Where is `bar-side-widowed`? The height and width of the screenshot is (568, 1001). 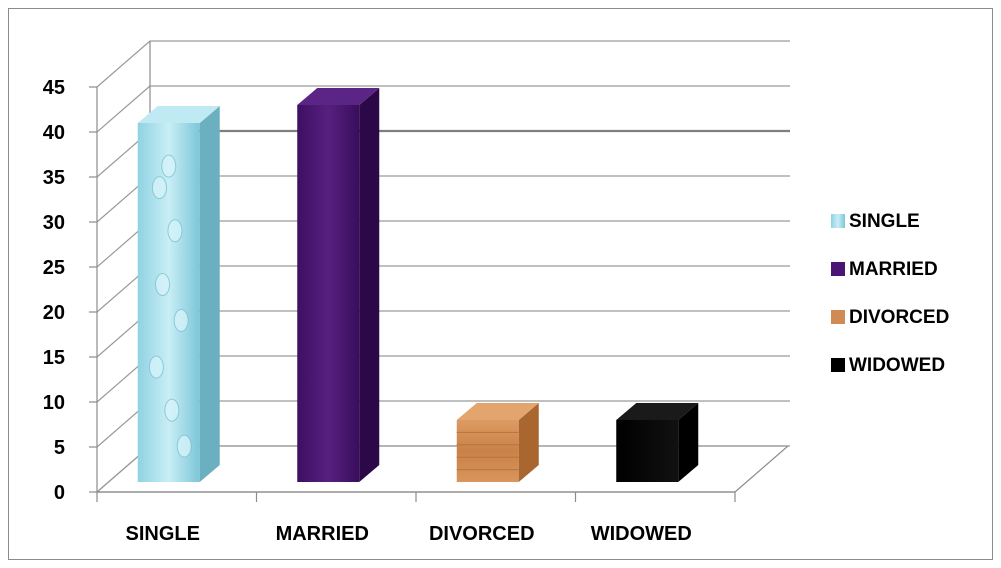
bar-side-widowed is located at coordinates (688, 442).